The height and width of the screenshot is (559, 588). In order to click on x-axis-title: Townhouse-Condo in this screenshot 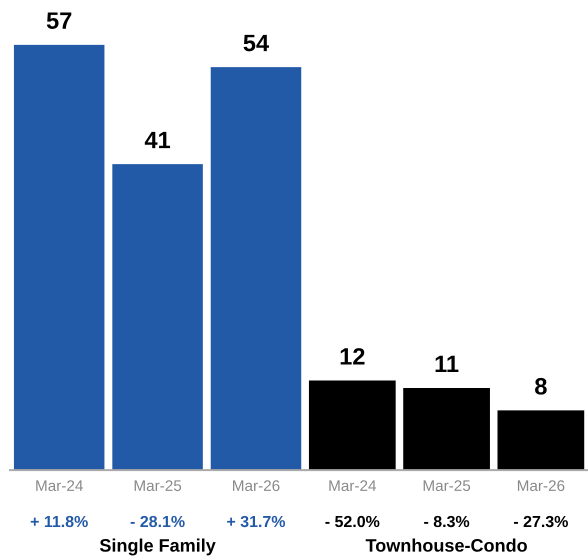, I will do `click(446, 545)`.